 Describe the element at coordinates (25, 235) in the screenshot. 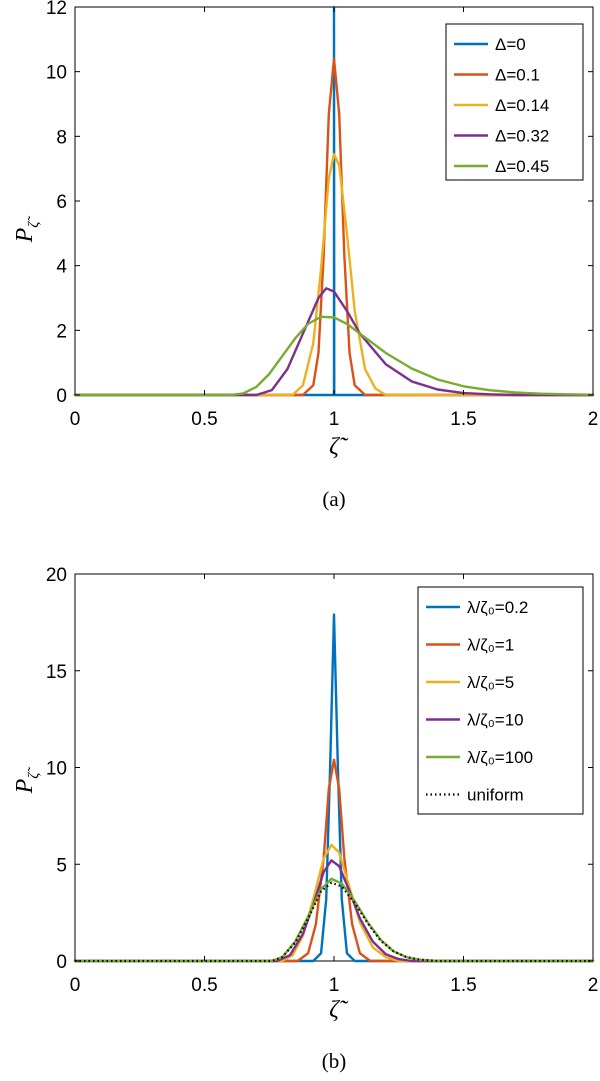

I see `y-axis-label-main-a: P` at that location.